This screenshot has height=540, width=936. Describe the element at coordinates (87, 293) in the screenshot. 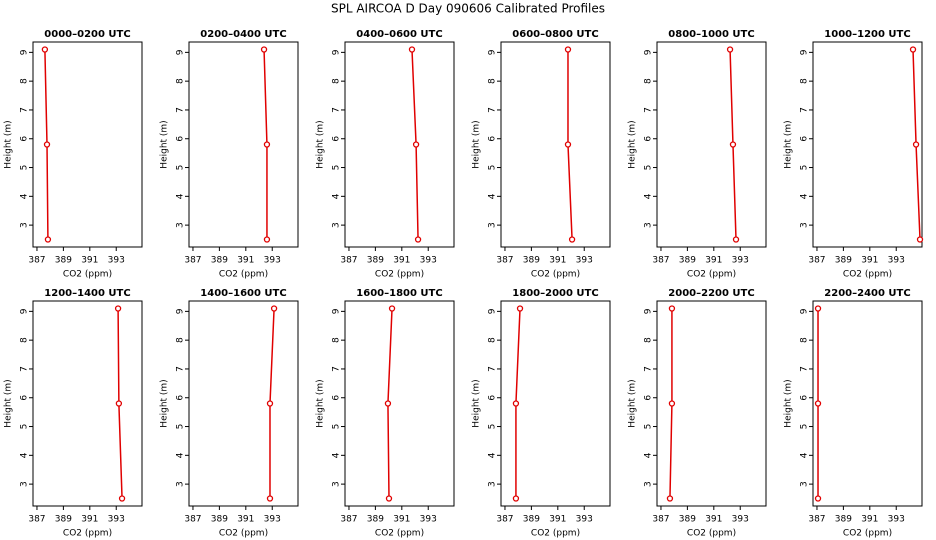

I see `panel-title: 1200–1400 UTC` at that location.